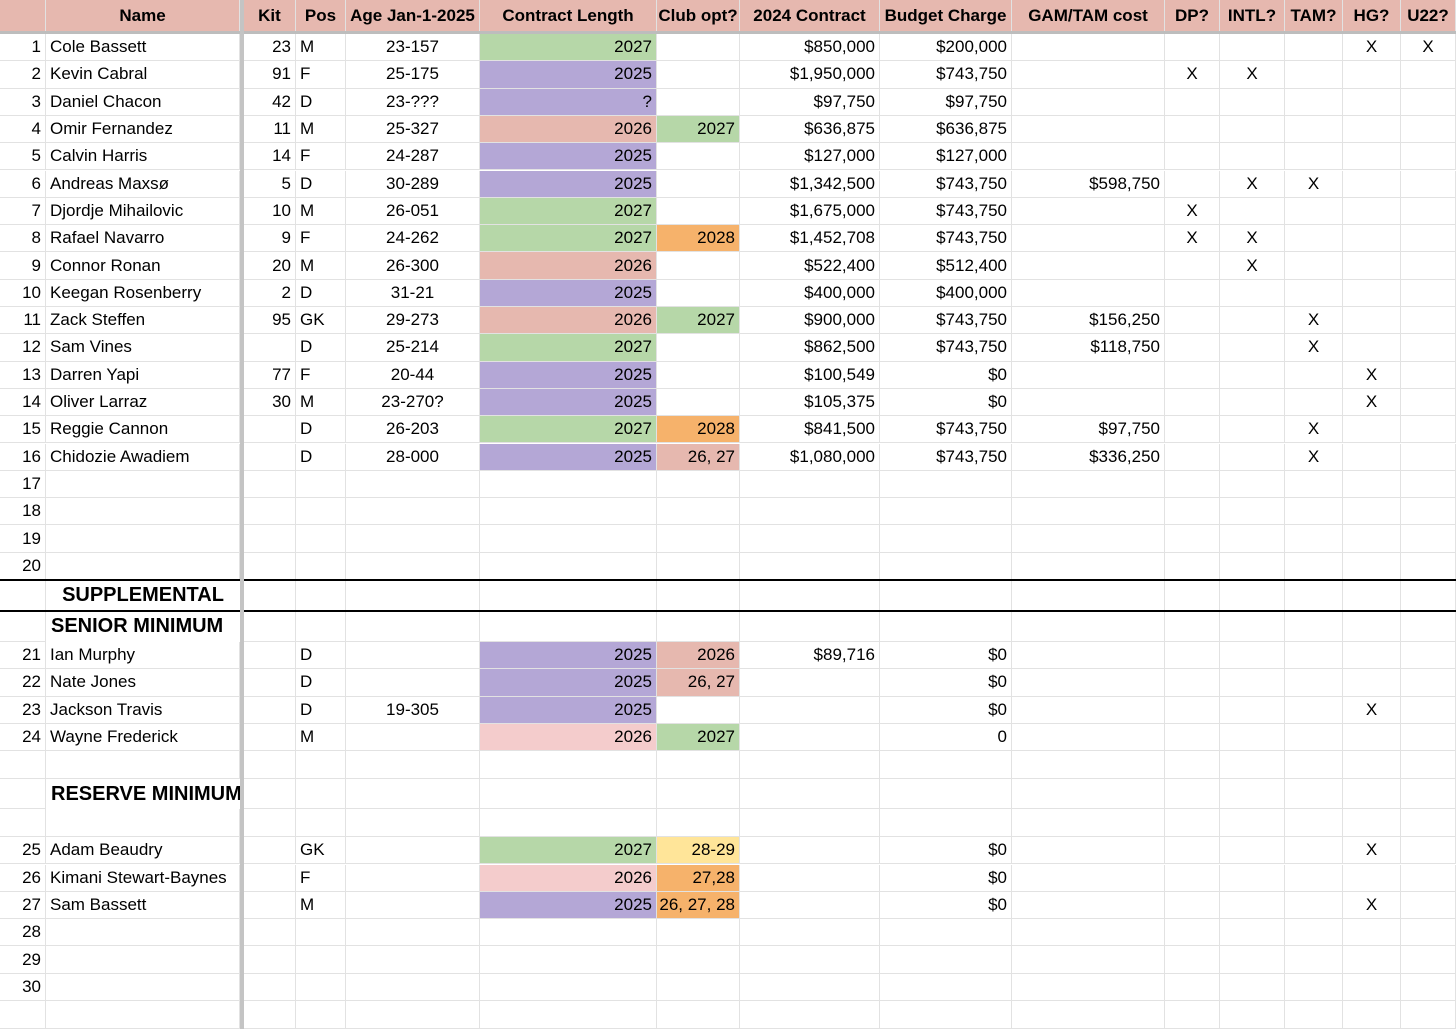  What do you see at coordinates (321, 851) in the screenshot?
I see `cell: GK` at bounding box center [321, 851].